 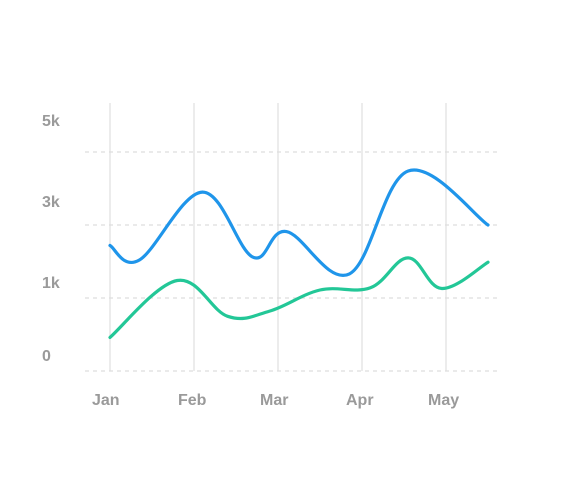 I want to click on y-tick-label-2: 3k, so click(x=51, y=202).